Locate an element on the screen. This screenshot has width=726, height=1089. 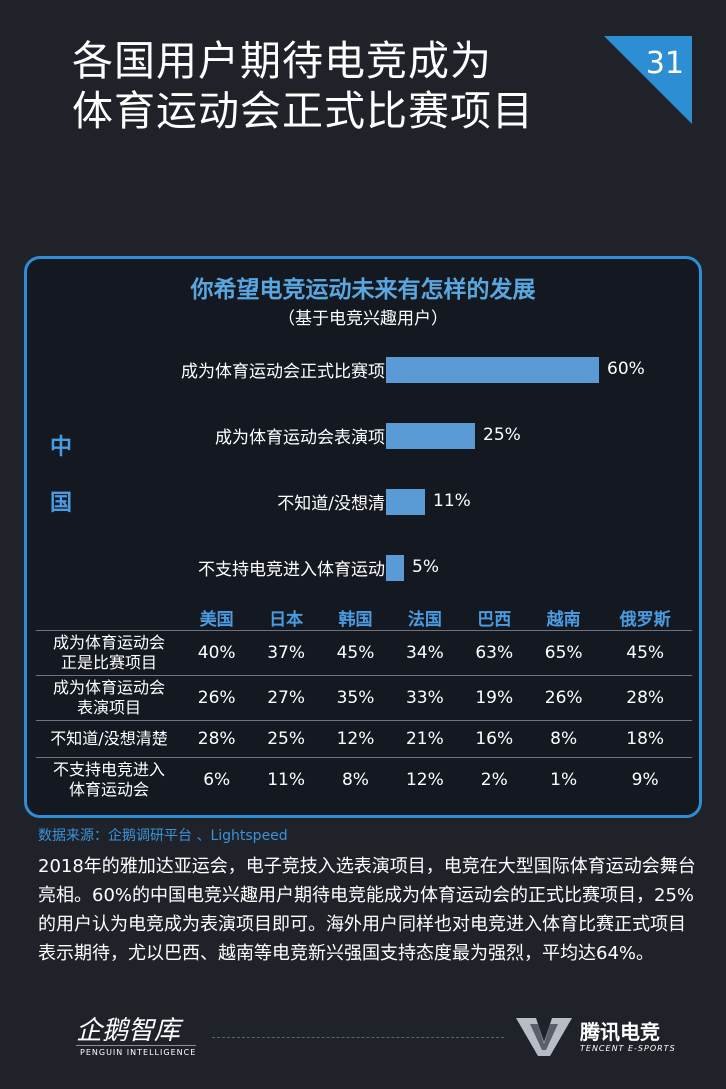
corner-triangle-icon is located at coordinates (648, 80).